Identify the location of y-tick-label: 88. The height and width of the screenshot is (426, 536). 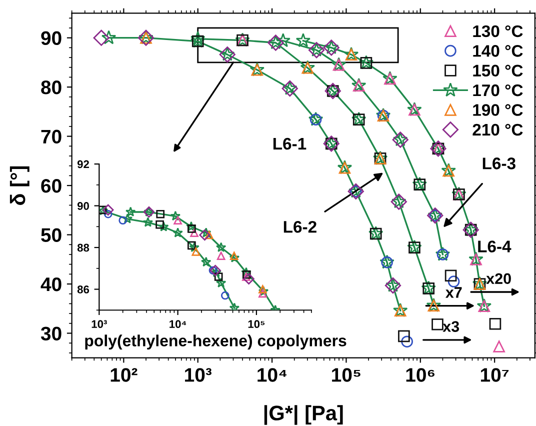
(83, 248).